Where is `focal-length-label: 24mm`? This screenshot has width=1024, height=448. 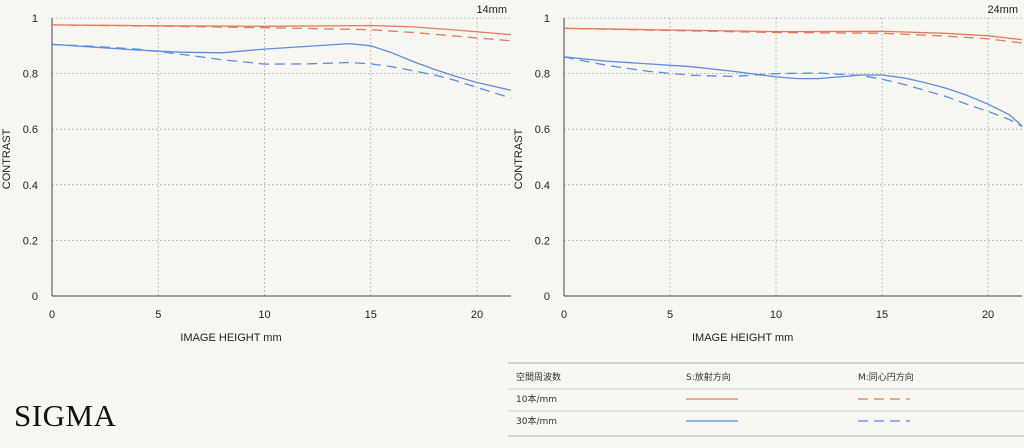
focal-length-label: 24mm is located at coordinates (1002, 10).